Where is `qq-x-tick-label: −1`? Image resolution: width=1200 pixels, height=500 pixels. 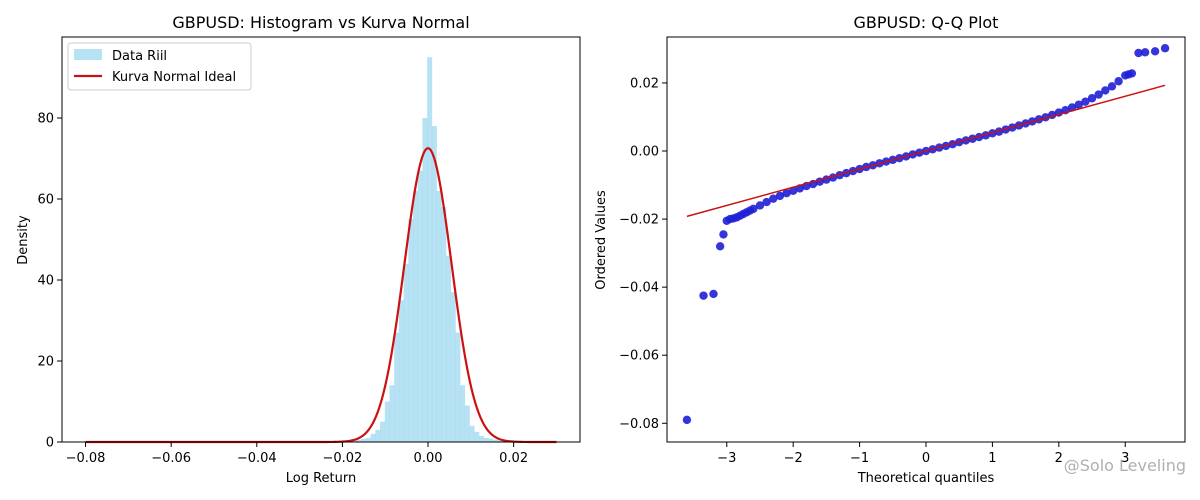 qq-x-tick-label: −1 is located at coordinates (859, 458).